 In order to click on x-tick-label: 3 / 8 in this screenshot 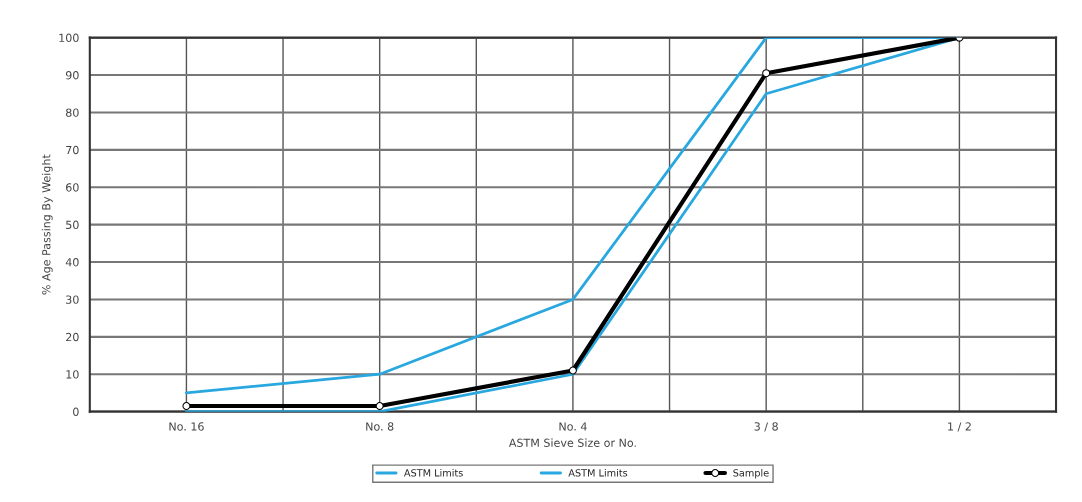, I will do `click(766, 427)`.